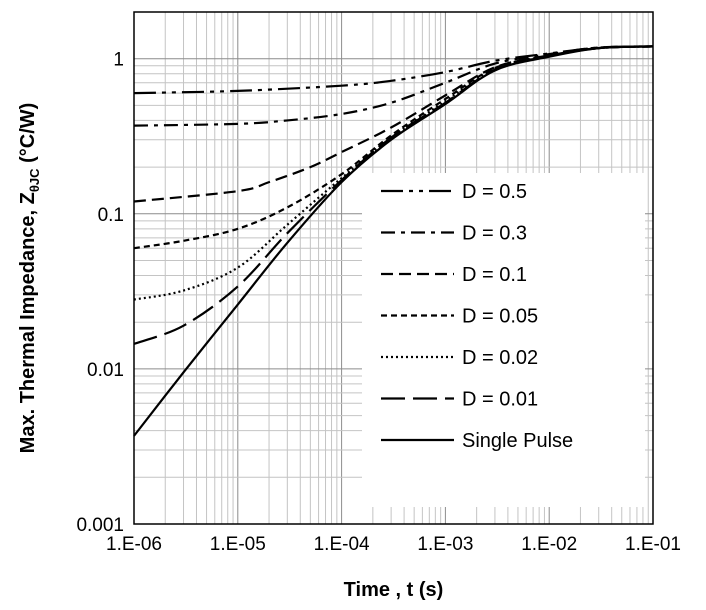  I want to click on legend-label: D = 0.3, so click(494, 234).